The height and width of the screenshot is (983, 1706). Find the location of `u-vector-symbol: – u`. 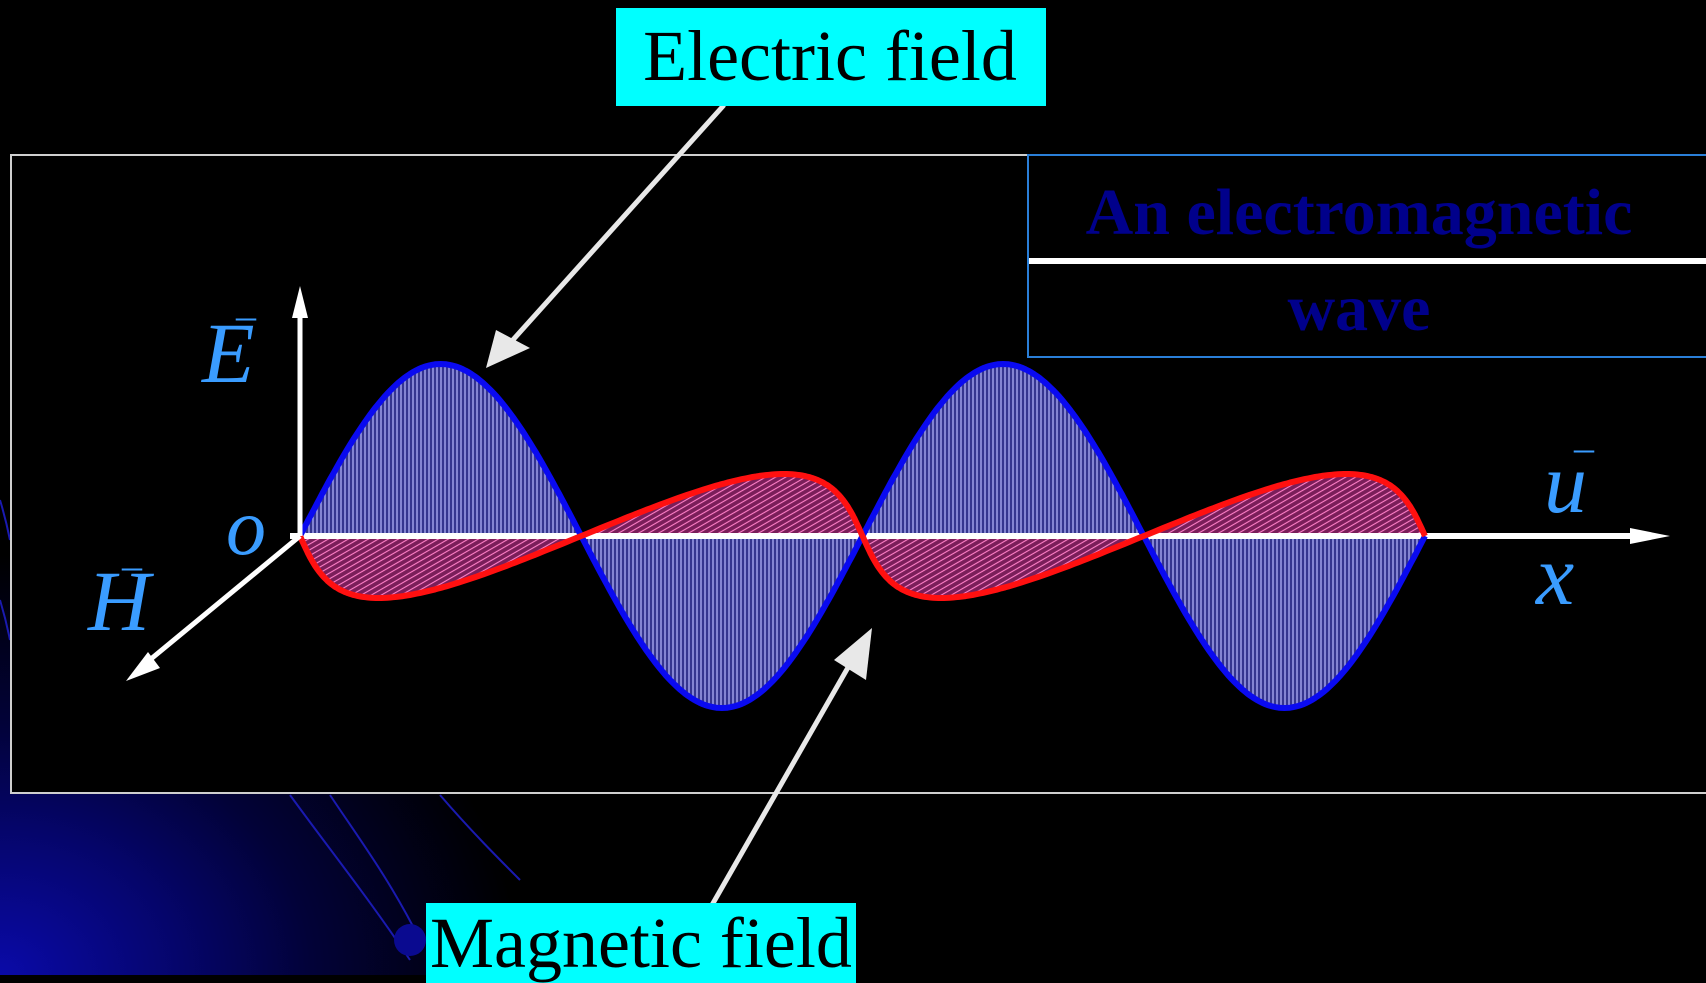

u-vector-symbol: – u is located at coordinates (1569, 478).